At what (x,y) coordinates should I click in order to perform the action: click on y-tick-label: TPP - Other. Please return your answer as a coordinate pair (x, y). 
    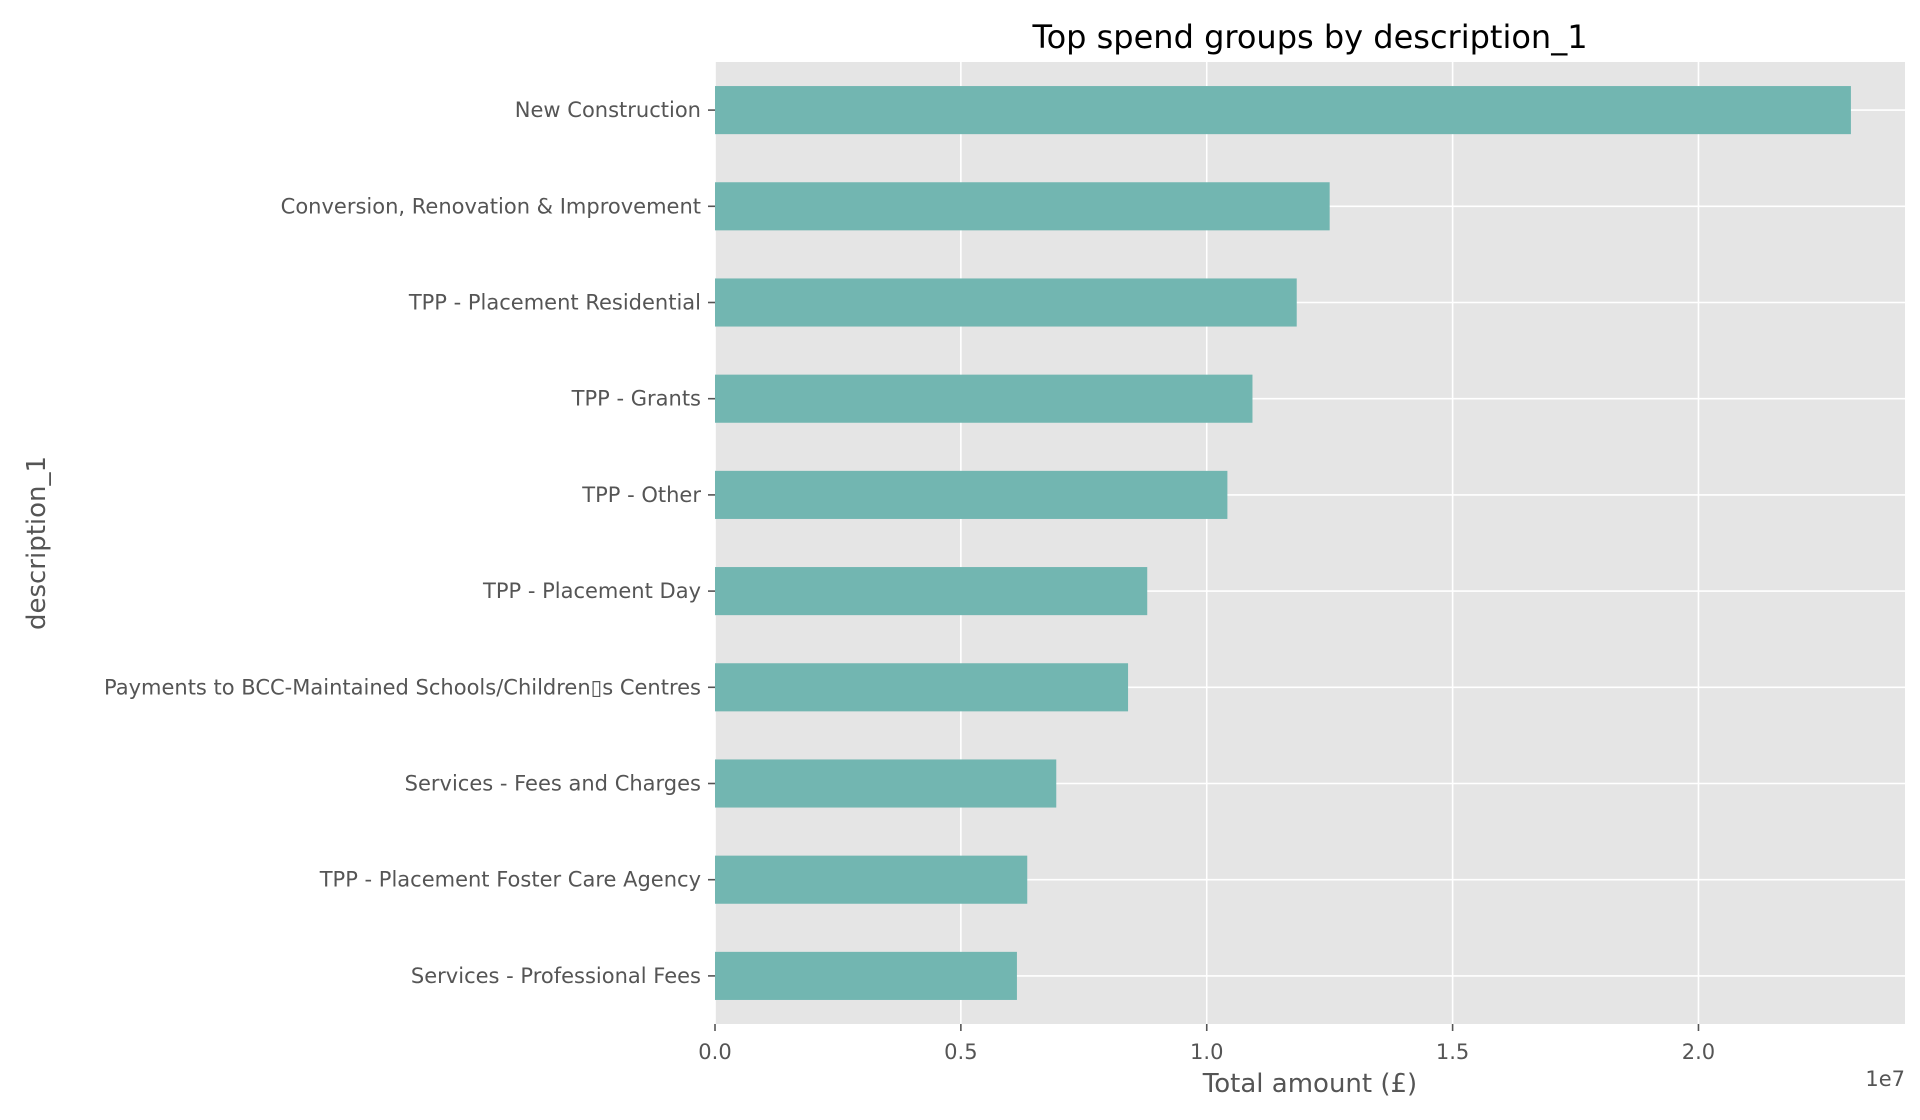
    Looking at the image, I should click on (641, 495).